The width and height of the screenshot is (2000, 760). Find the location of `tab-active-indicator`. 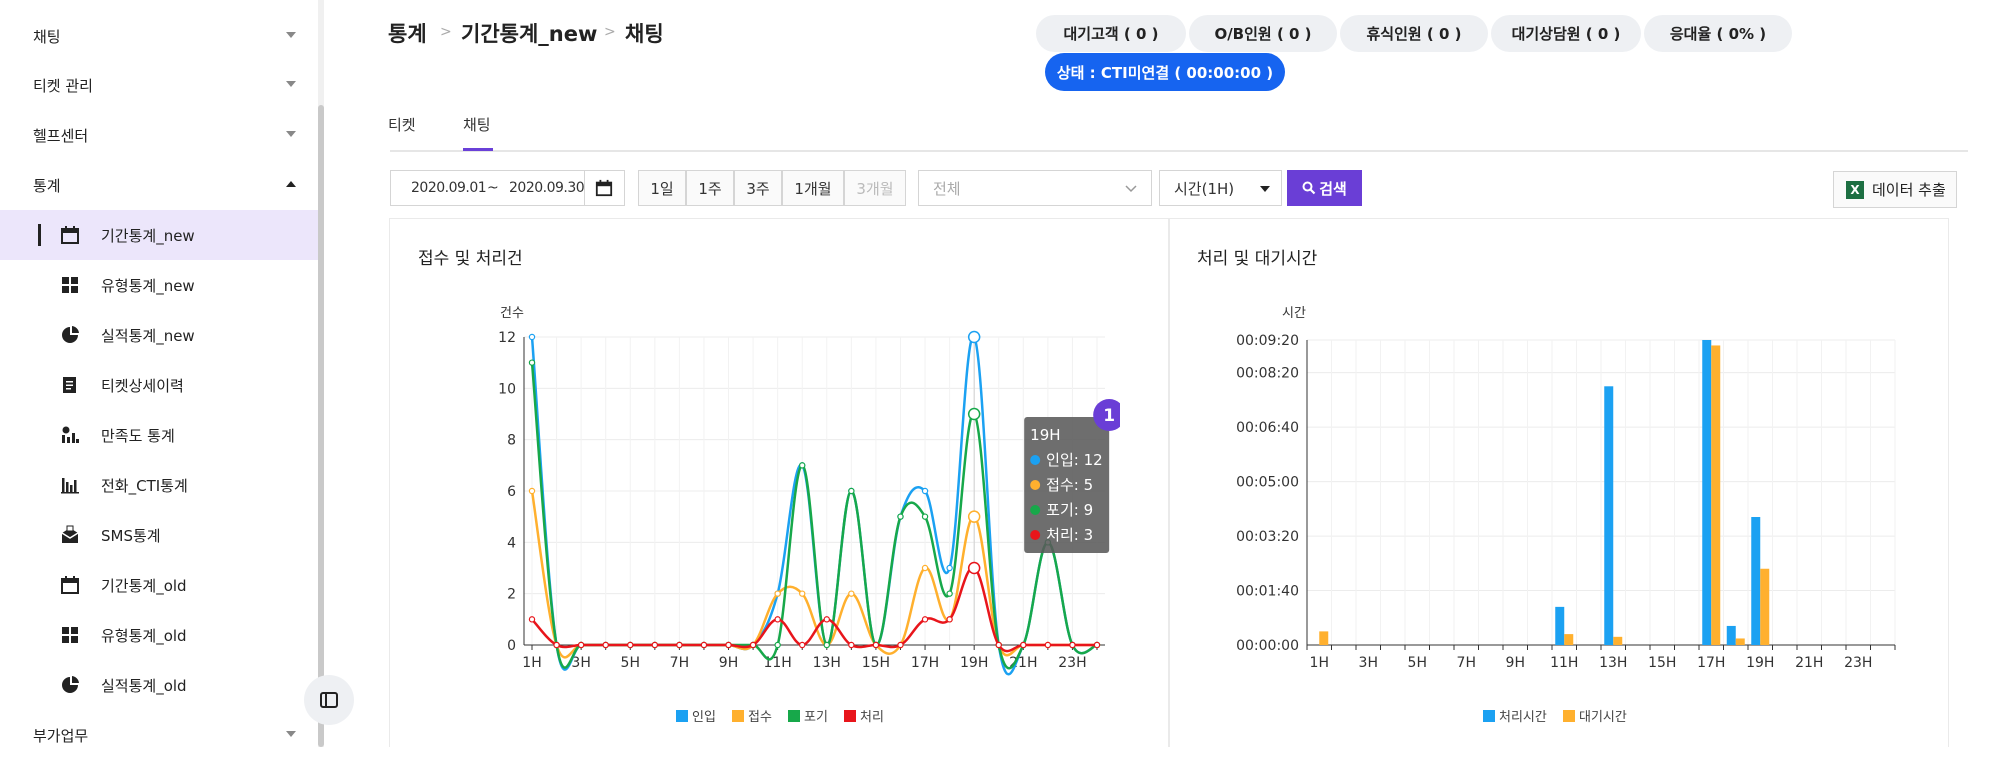

tab-active-indicator is located at coordinates (478, 149).